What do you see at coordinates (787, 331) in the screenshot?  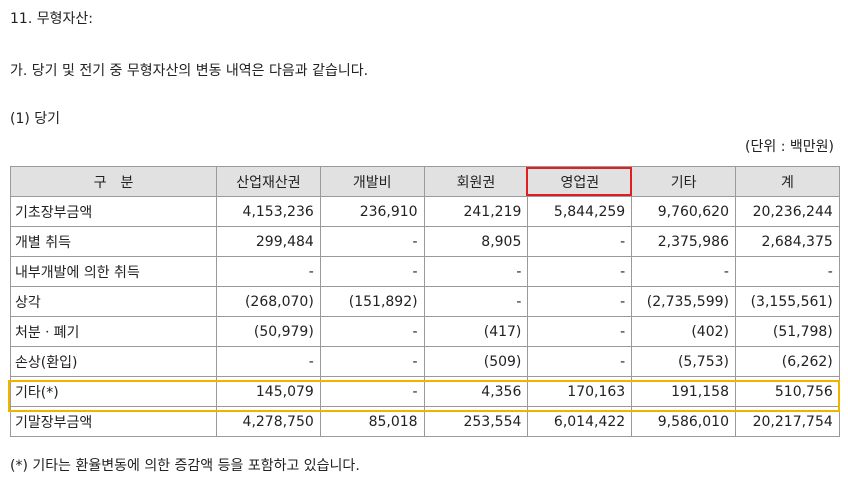 I see `table-cell: (51,798)` at bounding box center [787, 331].